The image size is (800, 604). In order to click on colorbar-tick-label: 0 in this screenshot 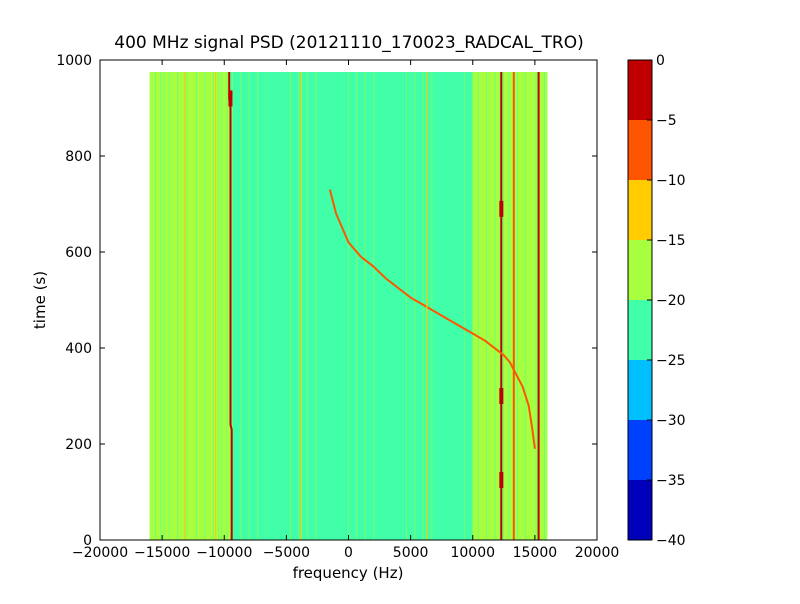, I will do `click(660, 61)`.